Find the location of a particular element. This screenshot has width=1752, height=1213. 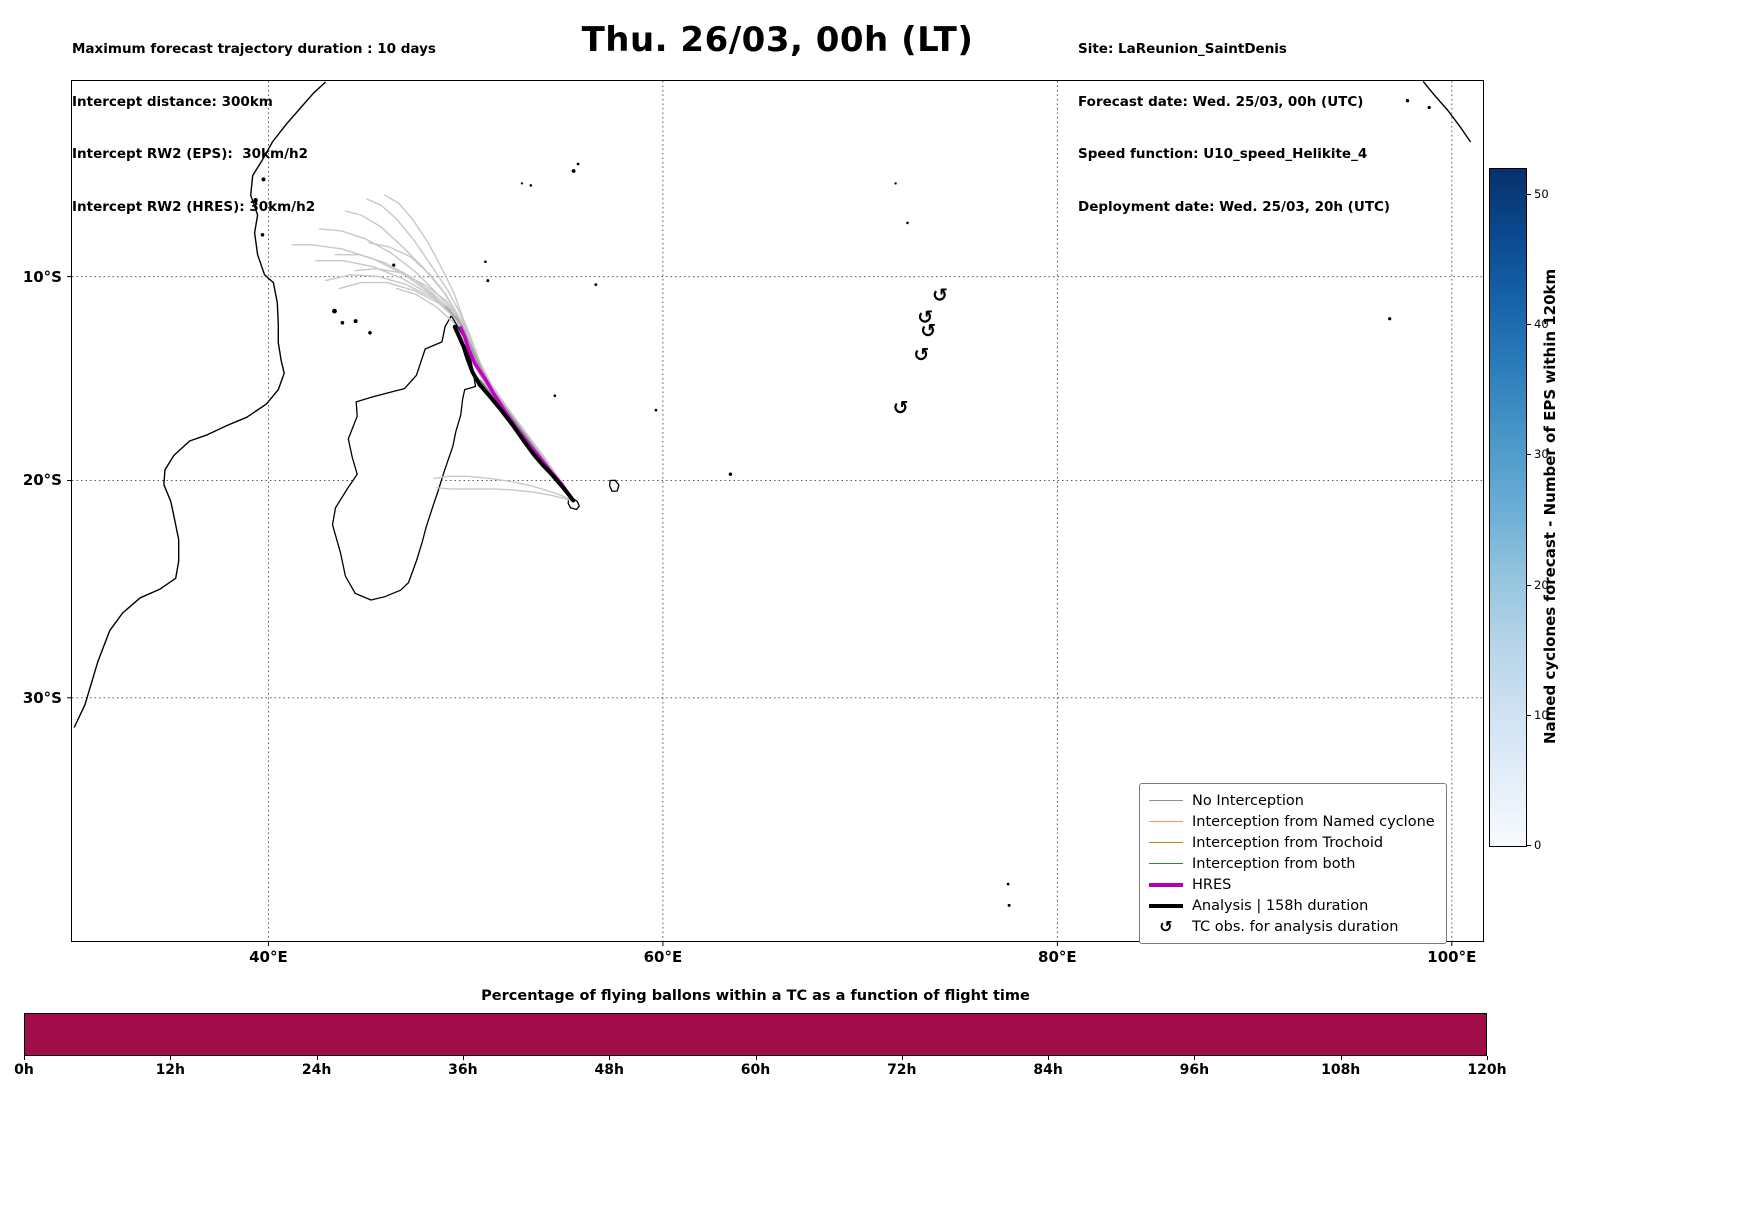

legend-label: Interception from Named cyclone is located at coordinates (1313, 821).